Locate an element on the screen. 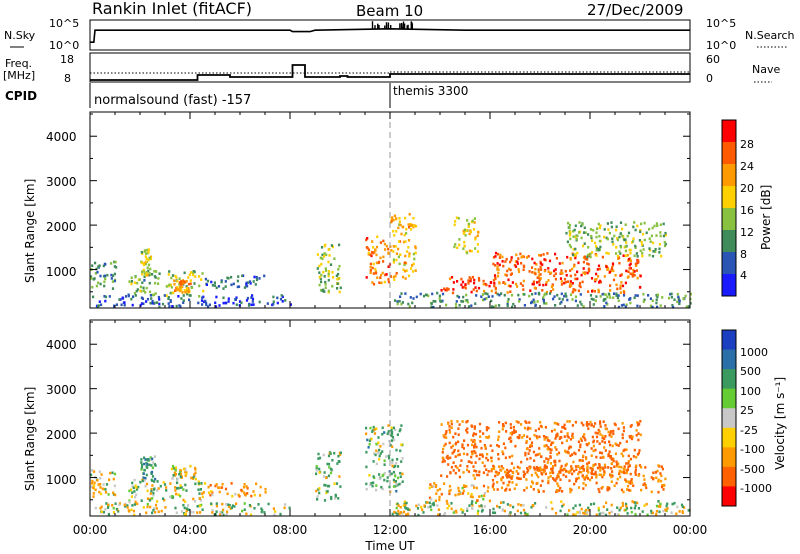 This screenshot has height=554, width=800. power-ytick-1000: 1000 is located at coordinates (61, 272).